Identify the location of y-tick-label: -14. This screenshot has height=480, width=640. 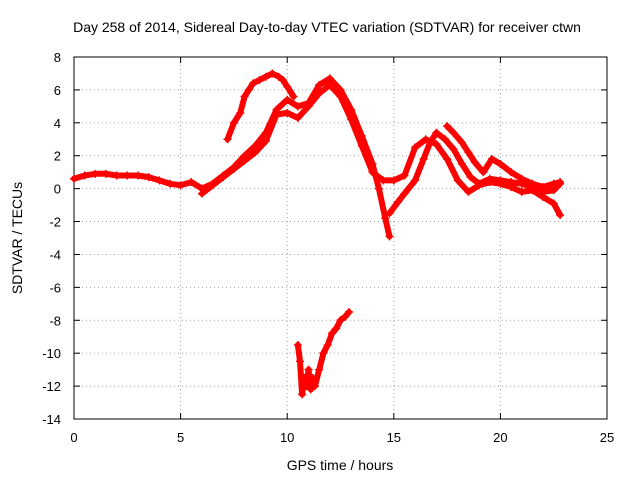
(51, 419).